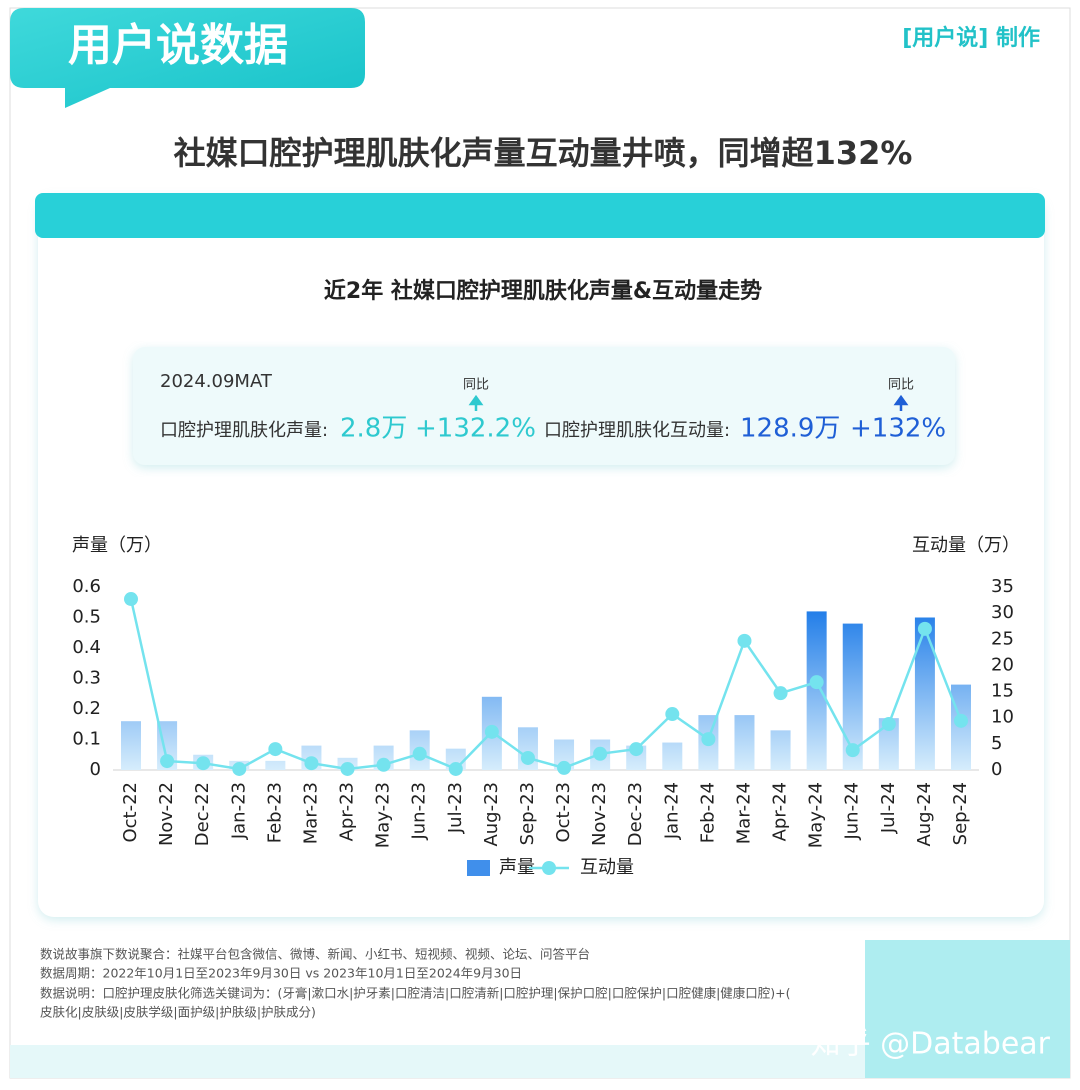 This screenshot has height=1090, width=1080. Describe the element at coordinates (971, 38) in the screenshot. I see `credit: [用户说] 制作` at that location.